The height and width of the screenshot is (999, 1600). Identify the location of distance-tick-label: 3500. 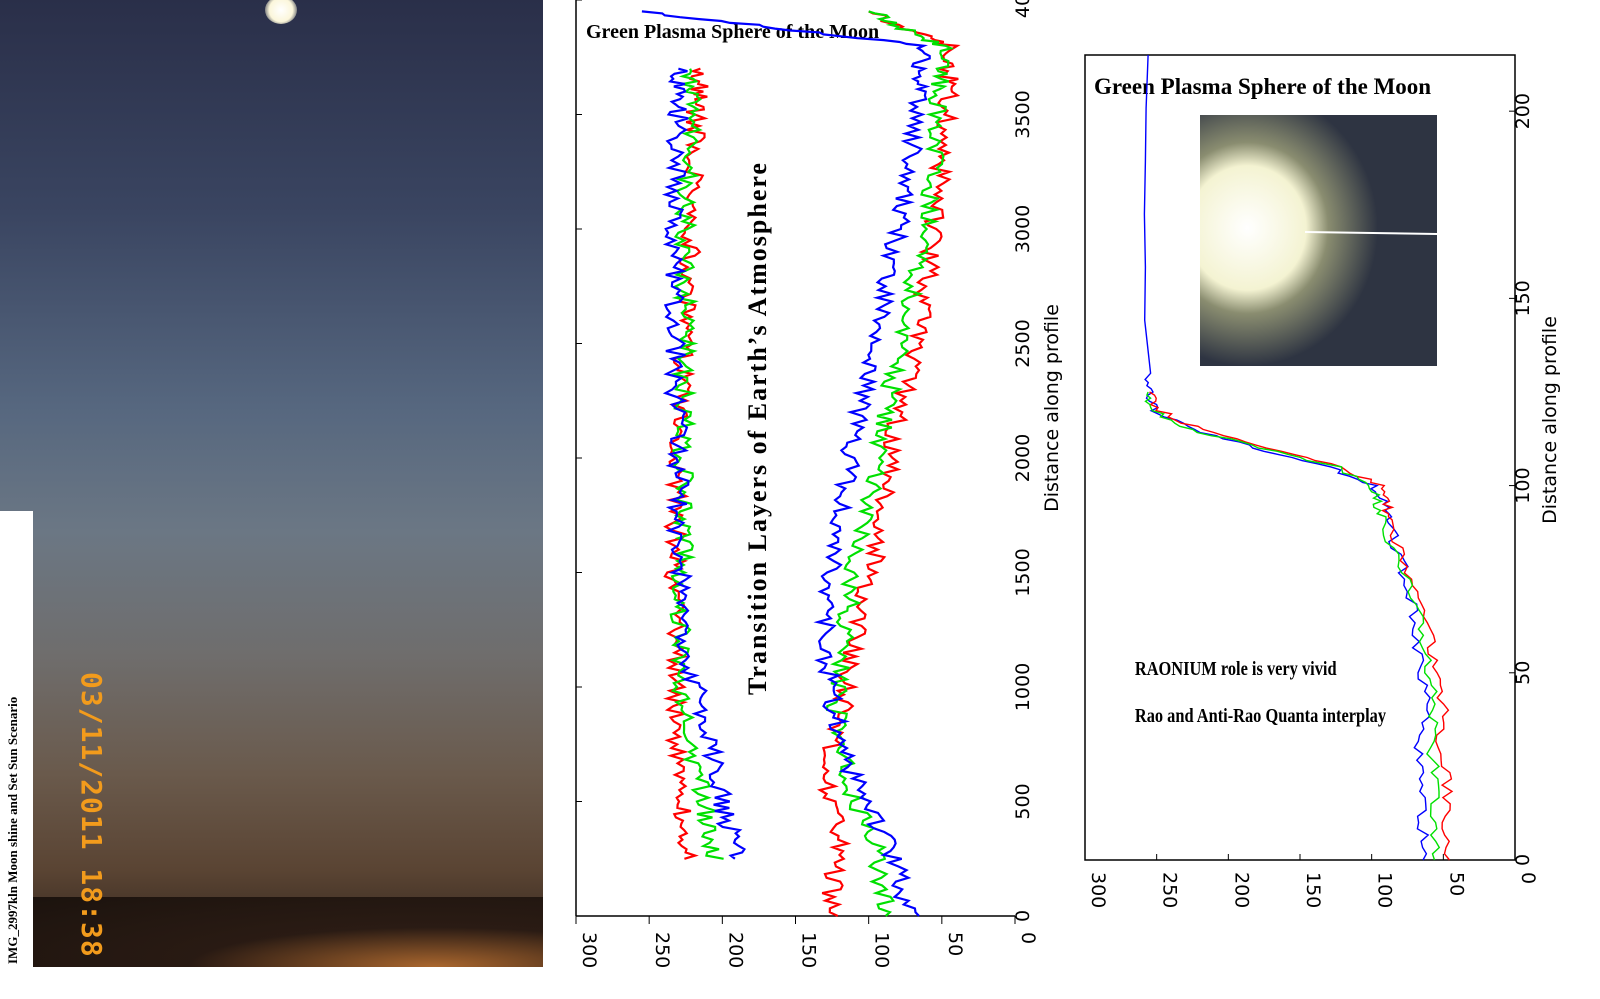
(1023, 114).